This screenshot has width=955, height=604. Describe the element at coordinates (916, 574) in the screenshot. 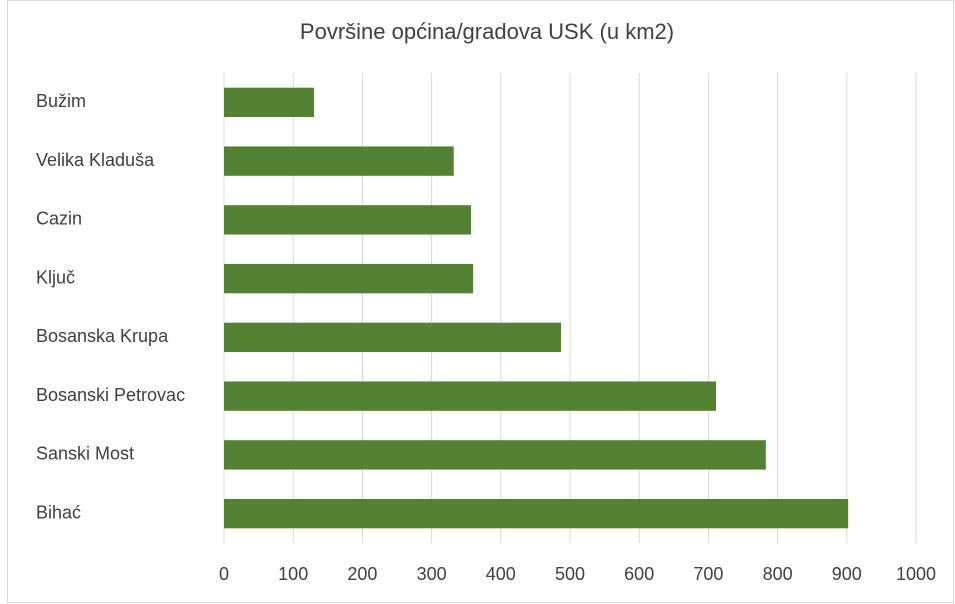

I see `x-tick-label: 1000` at that location.